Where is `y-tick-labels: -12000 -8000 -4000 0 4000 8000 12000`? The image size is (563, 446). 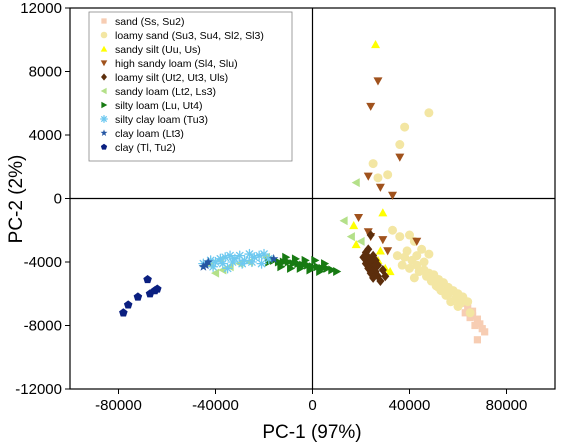
y-tick-labels: -12000 -8000 -4000 0 4000 8000 12000 is located at coordinates (38, 199).